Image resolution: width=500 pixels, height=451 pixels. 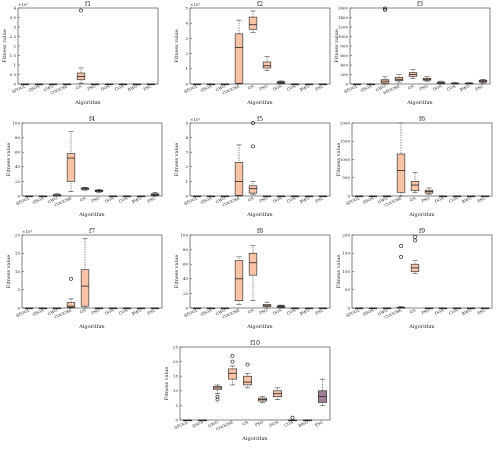 What do you see at coordinates (422, 231) in the screenshot?
I see `chart-title: f9` at bounding box center [422, 231].